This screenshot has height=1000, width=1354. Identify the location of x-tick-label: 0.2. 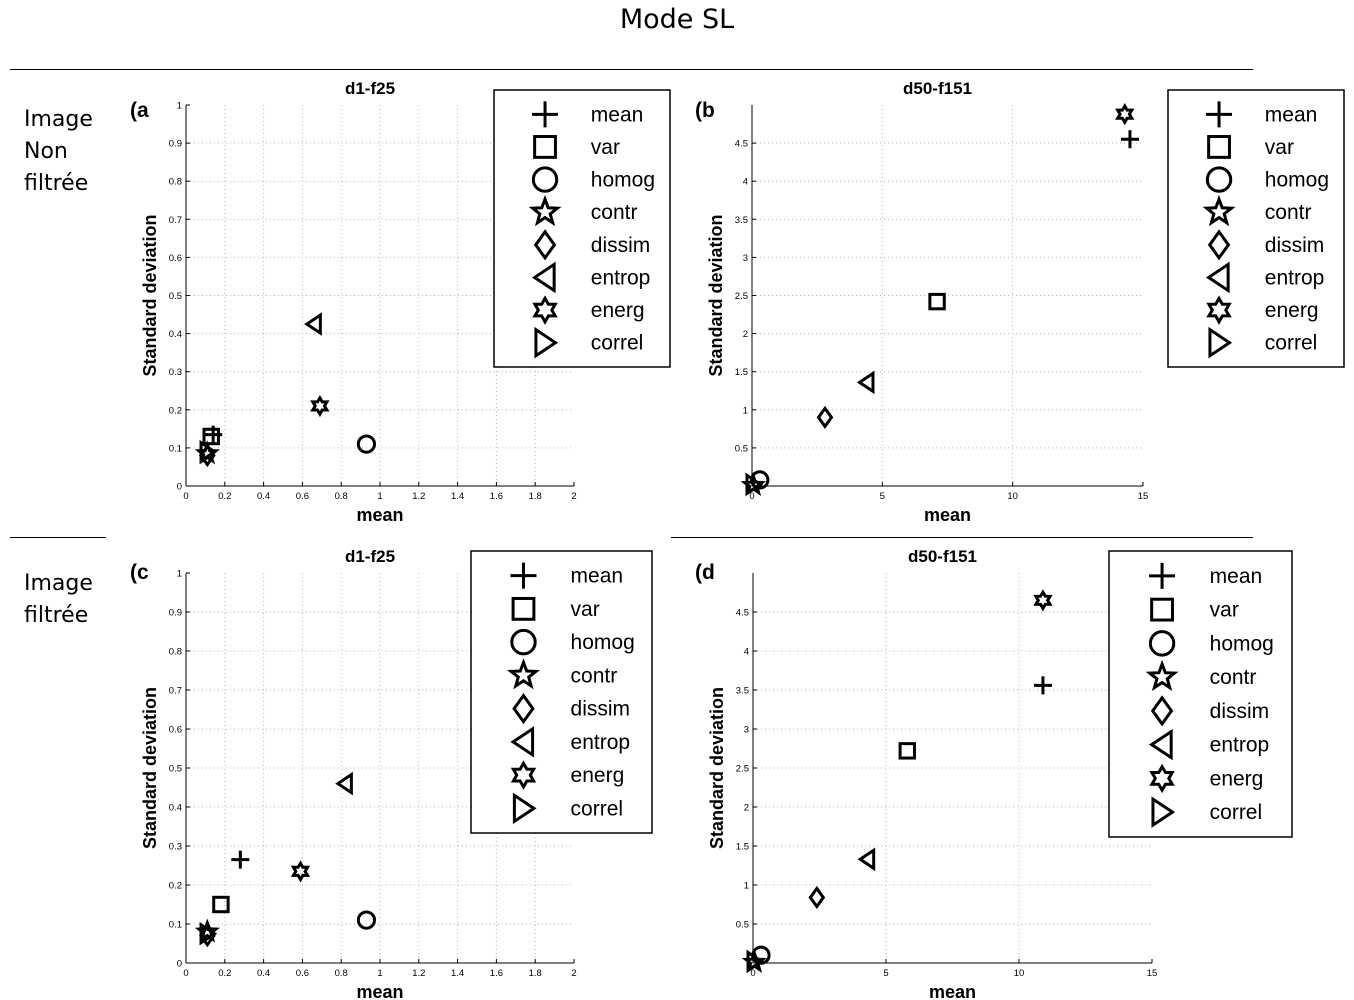
(224, 496).